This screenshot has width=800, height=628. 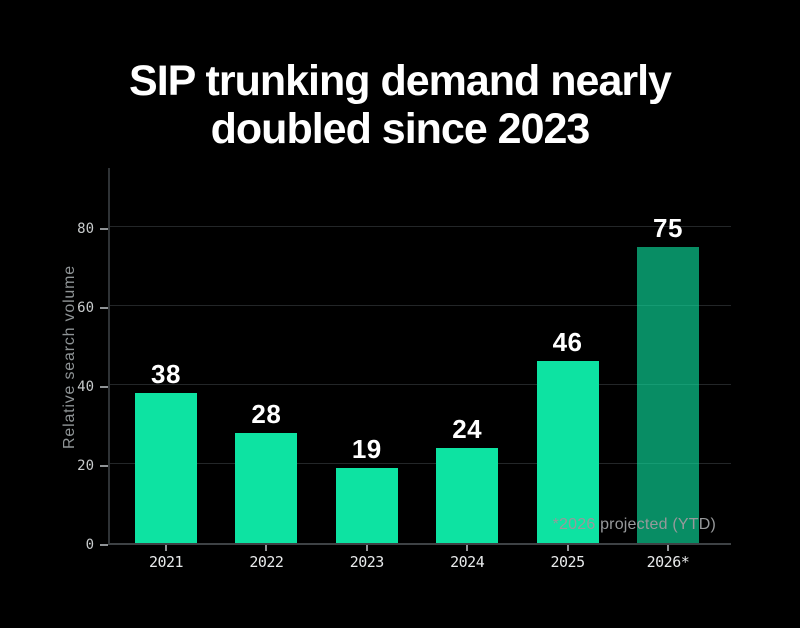 I want to click on bar-column-2021: 38, so click(x=166, y=451).